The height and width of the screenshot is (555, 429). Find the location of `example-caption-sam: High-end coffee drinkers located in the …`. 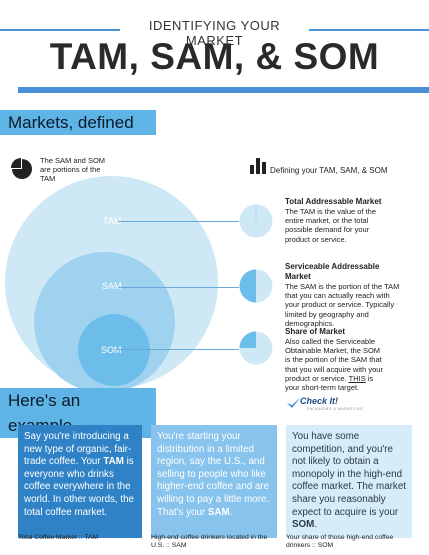

example-caption-sam: High-end coffee drinkers located in the … is located at coordinates (209, 541).